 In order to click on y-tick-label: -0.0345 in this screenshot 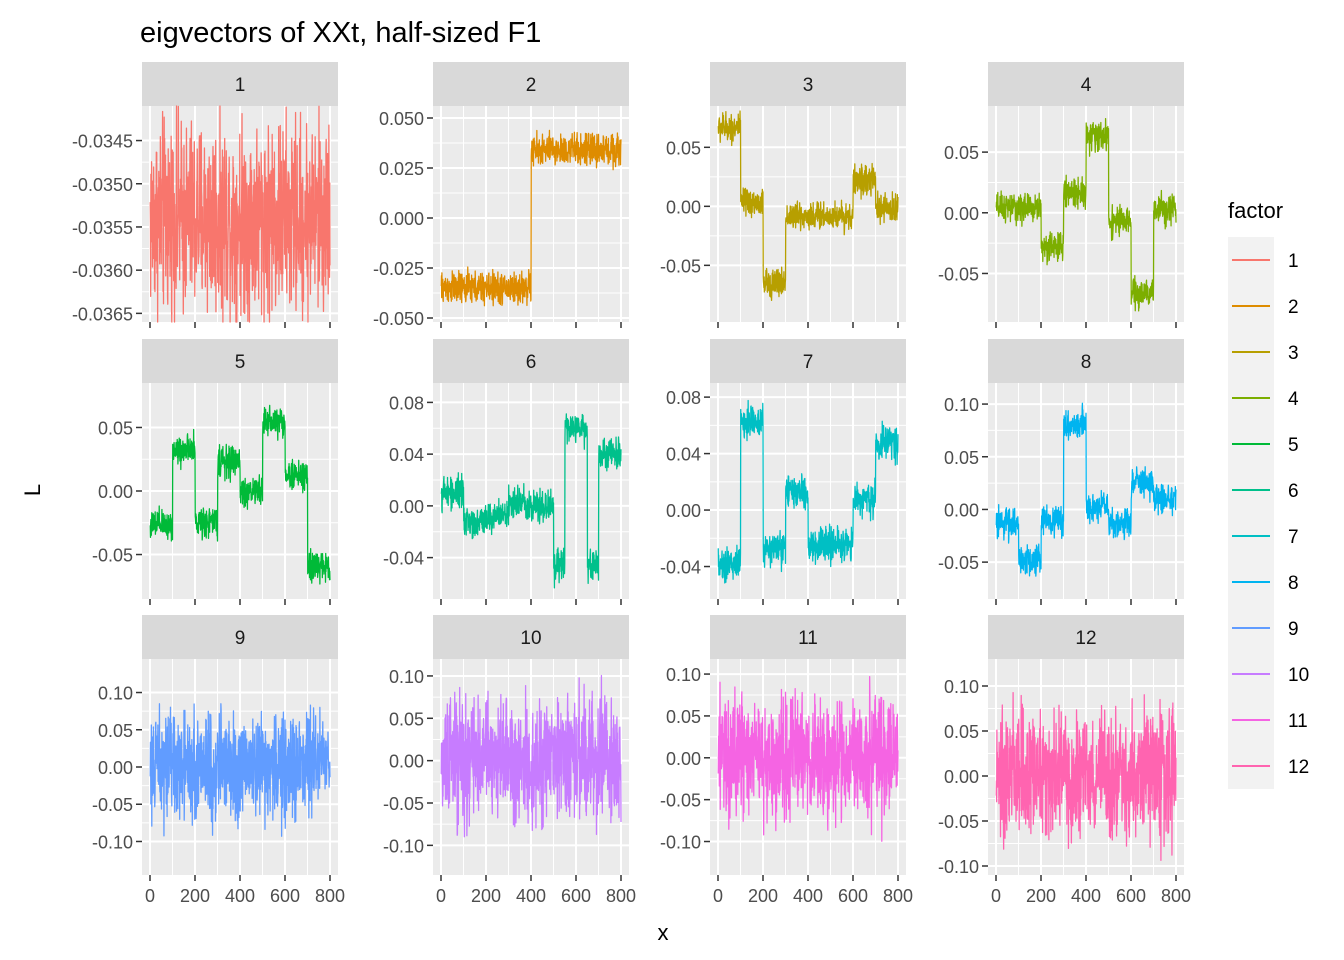, I will do `click(102, 142)`.